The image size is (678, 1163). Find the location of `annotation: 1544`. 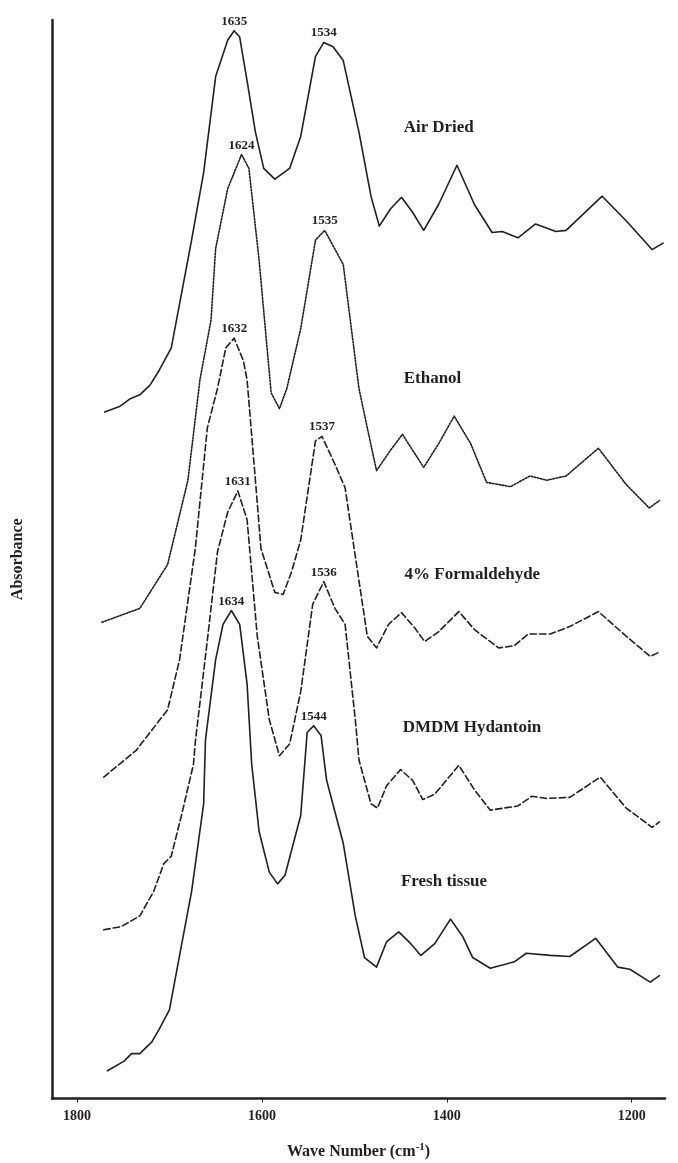

annotation: 1544 is located at coordinates (314, 715).